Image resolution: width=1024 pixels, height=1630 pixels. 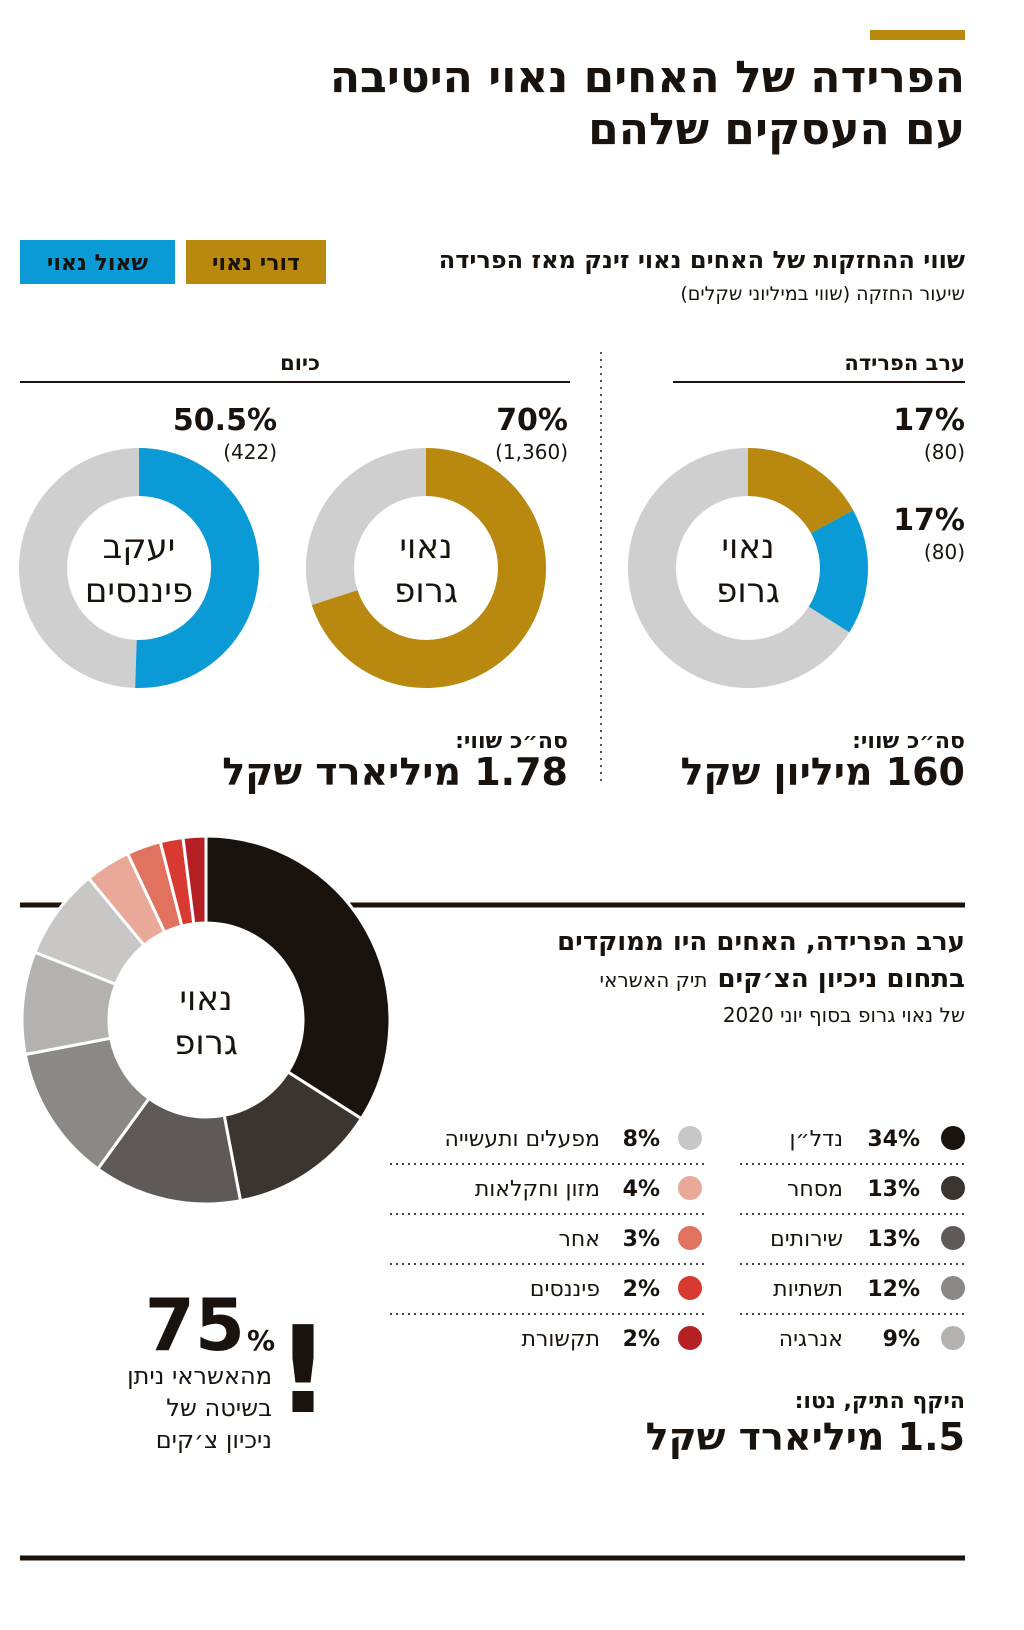 What do you see at coordinates (880, 1401) in the screenshot?
I see `net-label: היקף התיק, נטו:` at bounding box center [880, 1401].